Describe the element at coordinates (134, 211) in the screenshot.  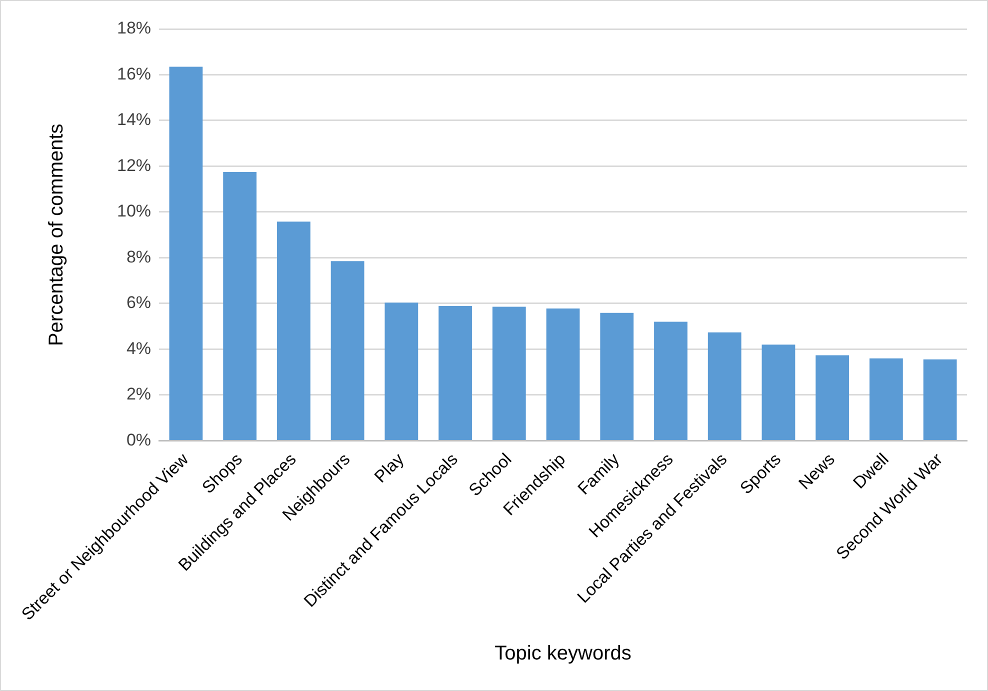
I see `y-tick-label: 10%` at that location.